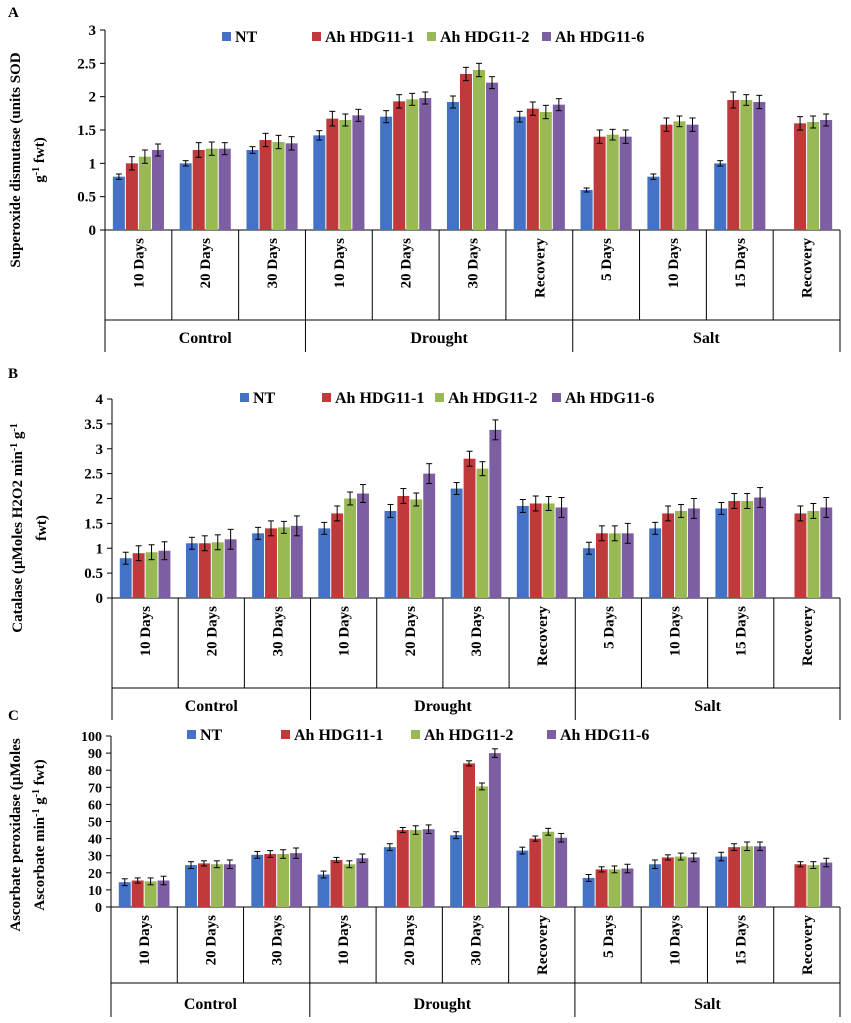 This screenshot has height=1023, width=851. I want to click on group-label: Control, so click(206, 338).